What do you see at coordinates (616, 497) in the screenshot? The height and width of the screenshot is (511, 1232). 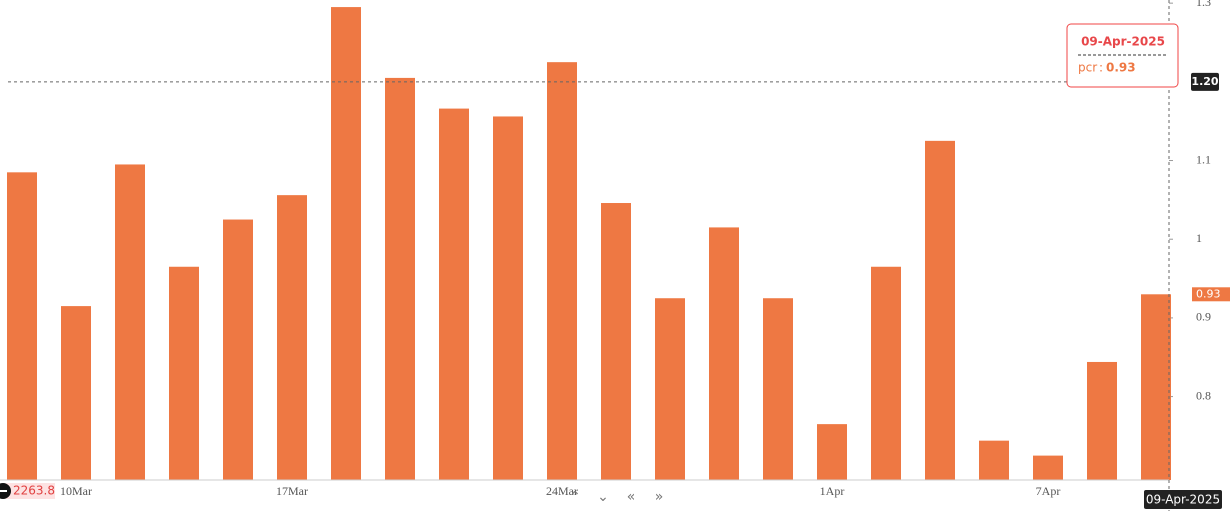 I see `navigation: ⌃ ⌄ « »` at bounding box center [616, 497].